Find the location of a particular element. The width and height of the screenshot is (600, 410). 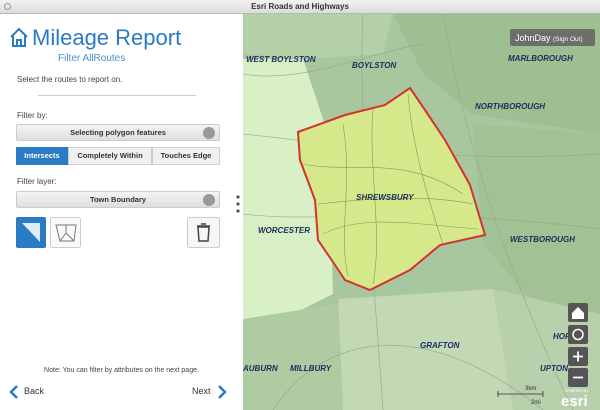

map-label: AUBURN is located at coordinates (260, 368).